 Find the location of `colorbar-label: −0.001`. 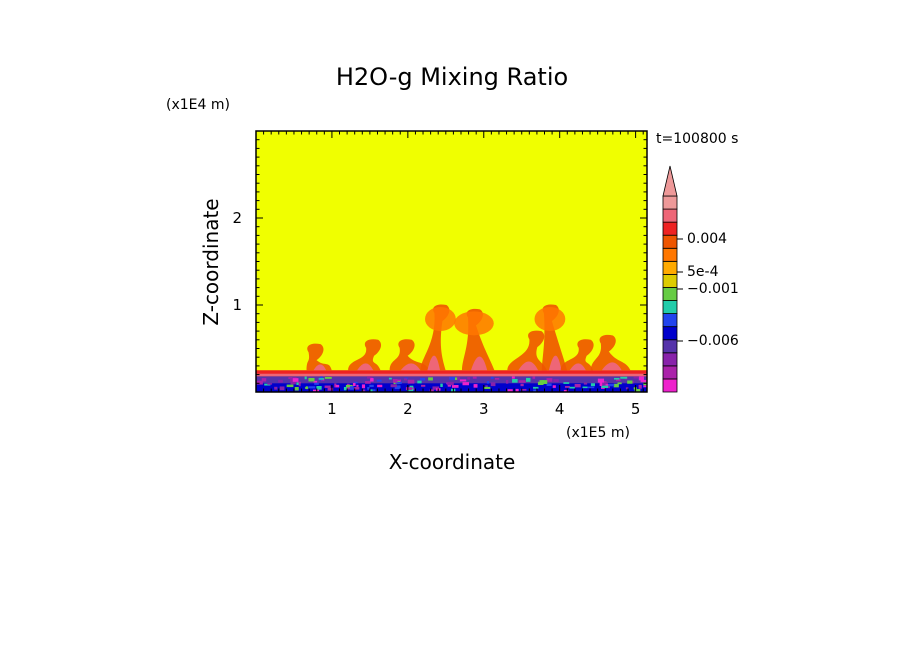

colorbar-label: −0.001 is located at coordinates (713, 289).